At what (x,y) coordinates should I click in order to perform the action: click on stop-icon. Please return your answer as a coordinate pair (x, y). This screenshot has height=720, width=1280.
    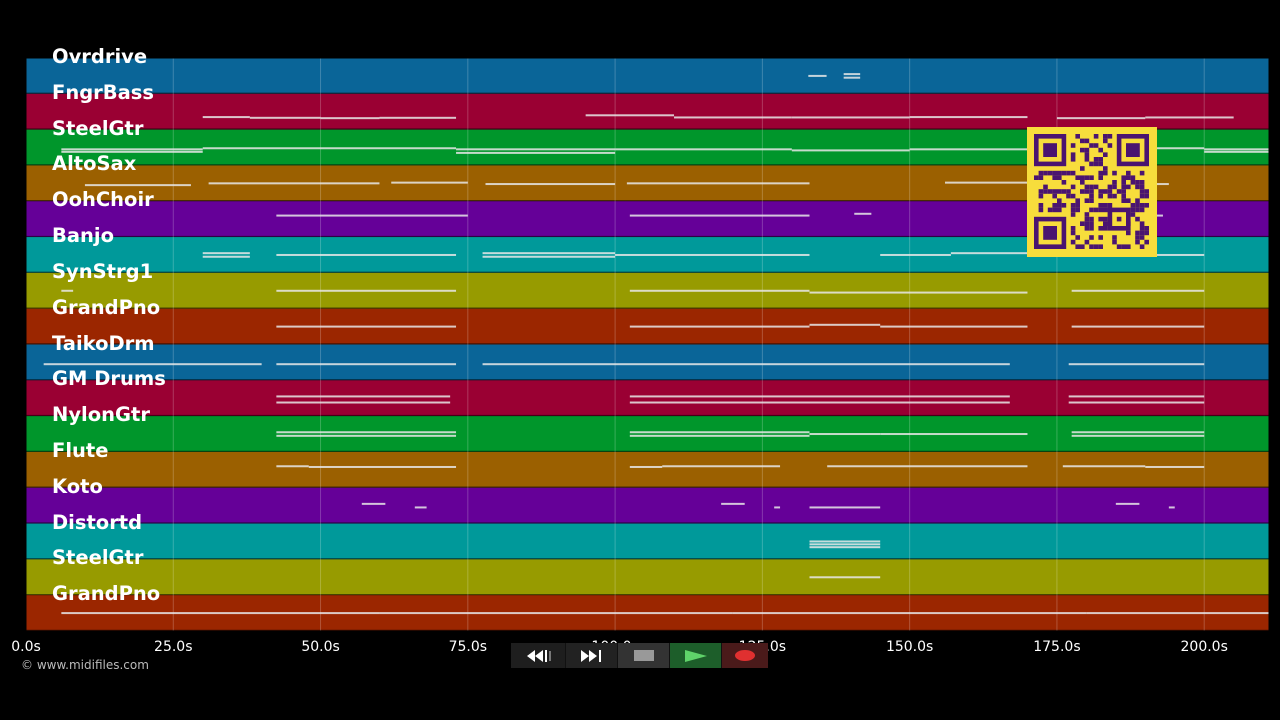
    Looking at the image, I should click on (643, 655).